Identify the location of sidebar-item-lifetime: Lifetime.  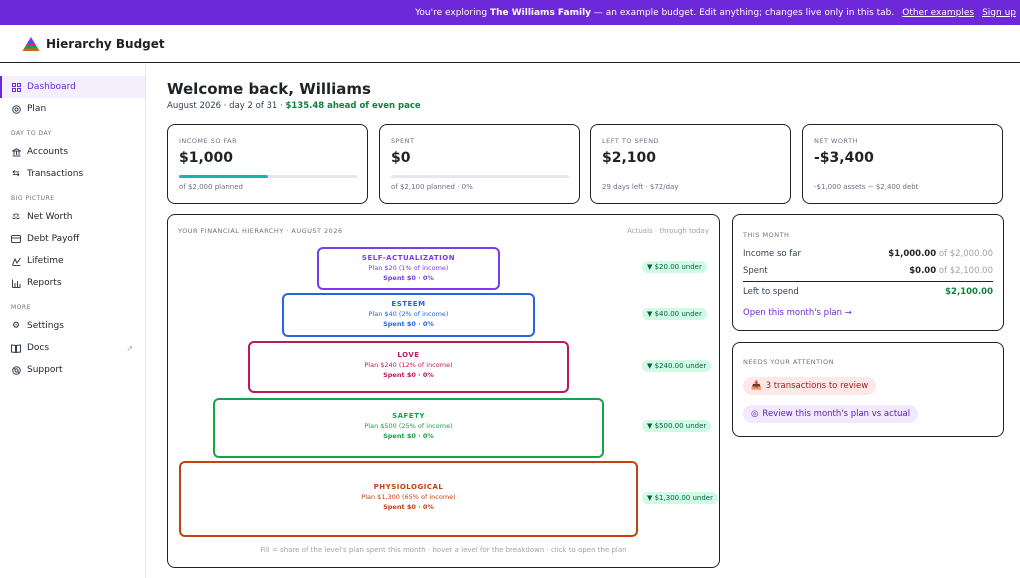
(72, 261).